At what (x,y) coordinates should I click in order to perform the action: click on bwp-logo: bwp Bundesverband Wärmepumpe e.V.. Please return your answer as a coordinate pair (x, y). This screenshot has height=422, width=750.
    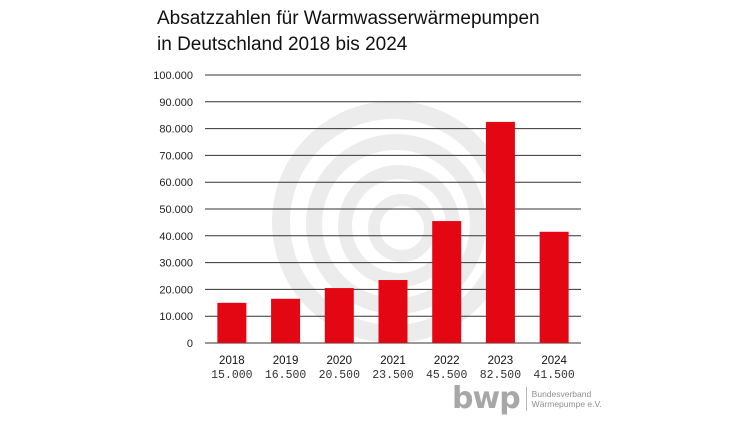
    Looking at the image, I should click on (527, 399).